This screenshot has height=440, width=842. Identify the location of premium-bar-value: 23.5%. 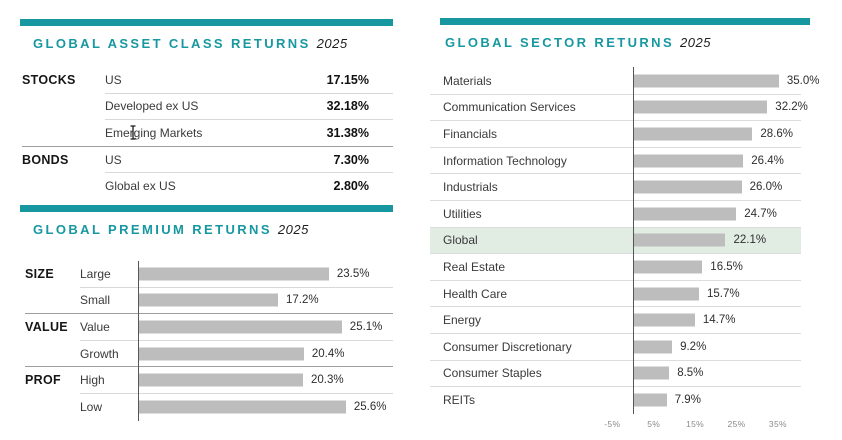
(353, 273).